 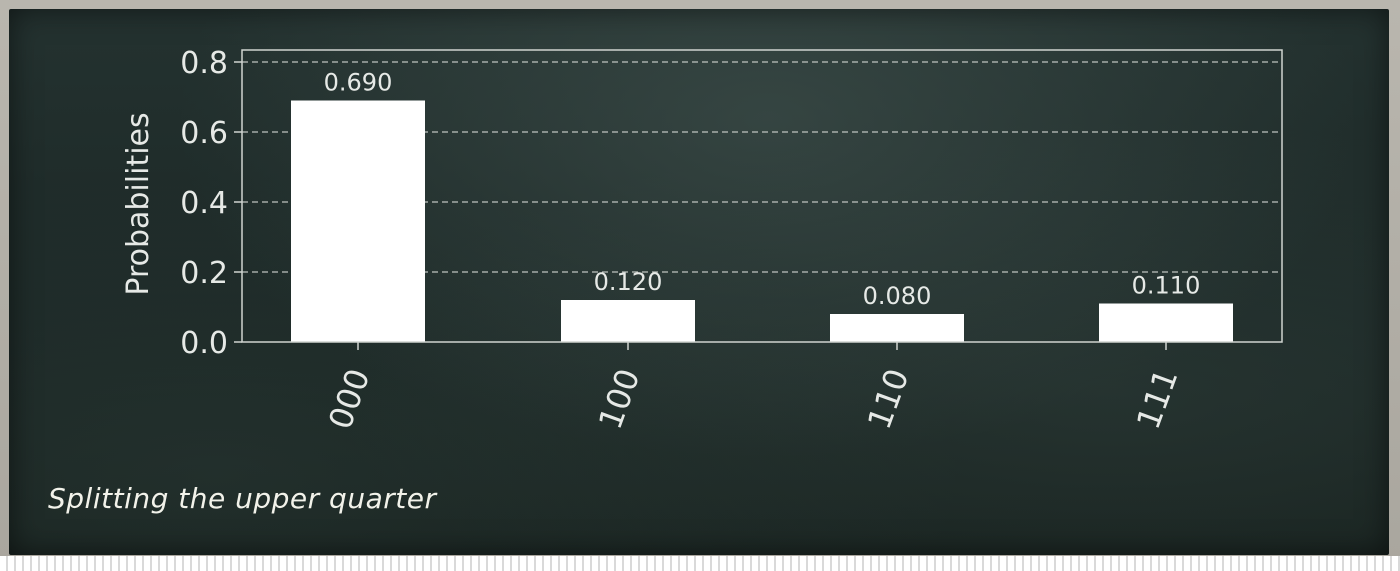 I want to click on bottom-edge-strip, so click(x=700, y=563).